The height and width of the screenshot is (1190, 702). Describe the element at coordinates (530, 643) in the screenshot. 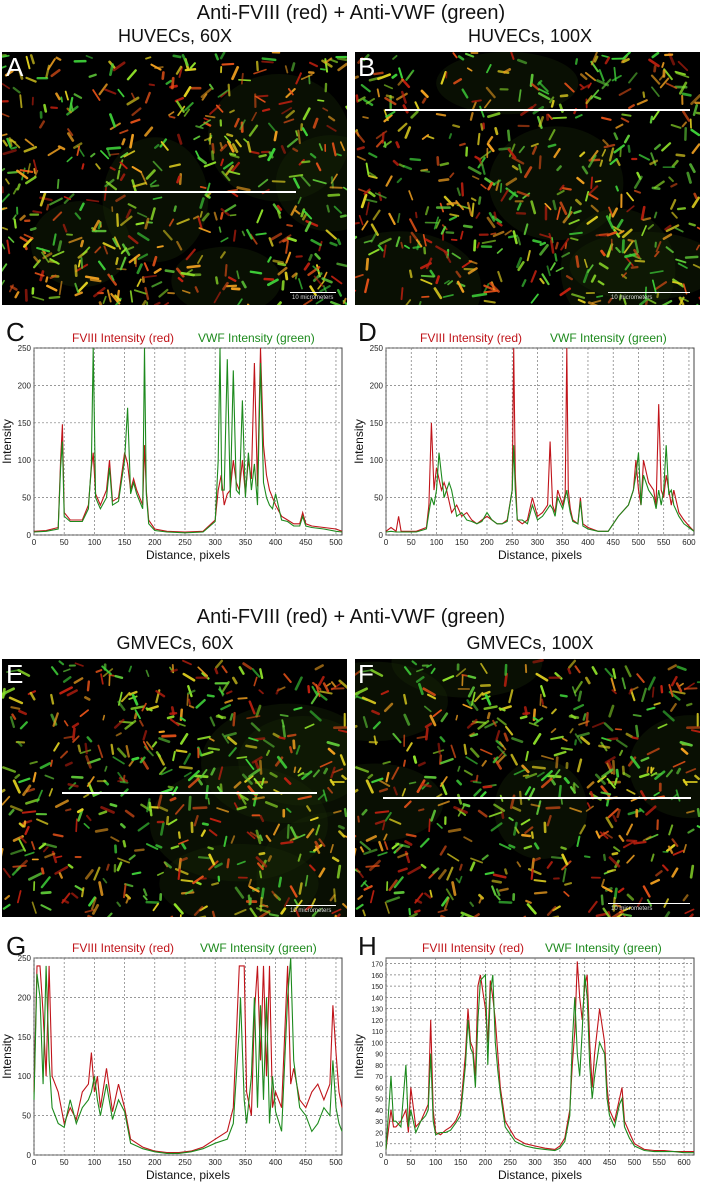

I see `panel-f-subtitle: GMVECs, 100X` at that location.